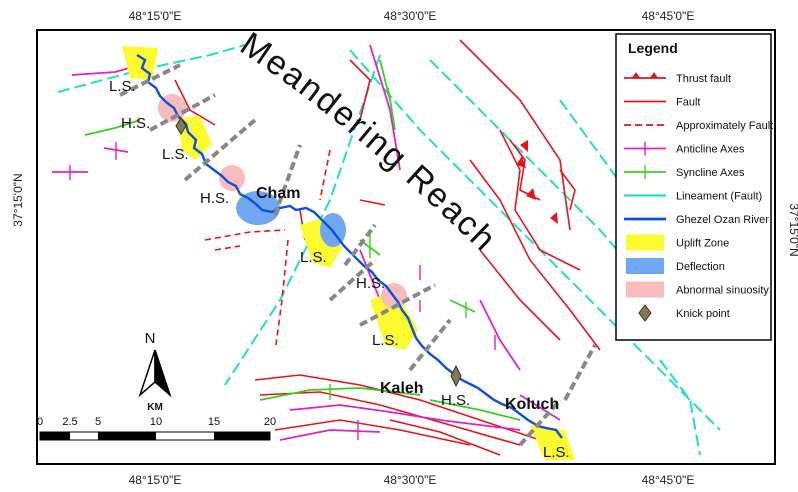 The height and width of the screenshot is (492, 798). What do you see at coordinates (313, 257) in the screenshot?
I see `label-ls-3: L.S.` at bounding box center [313, 257].